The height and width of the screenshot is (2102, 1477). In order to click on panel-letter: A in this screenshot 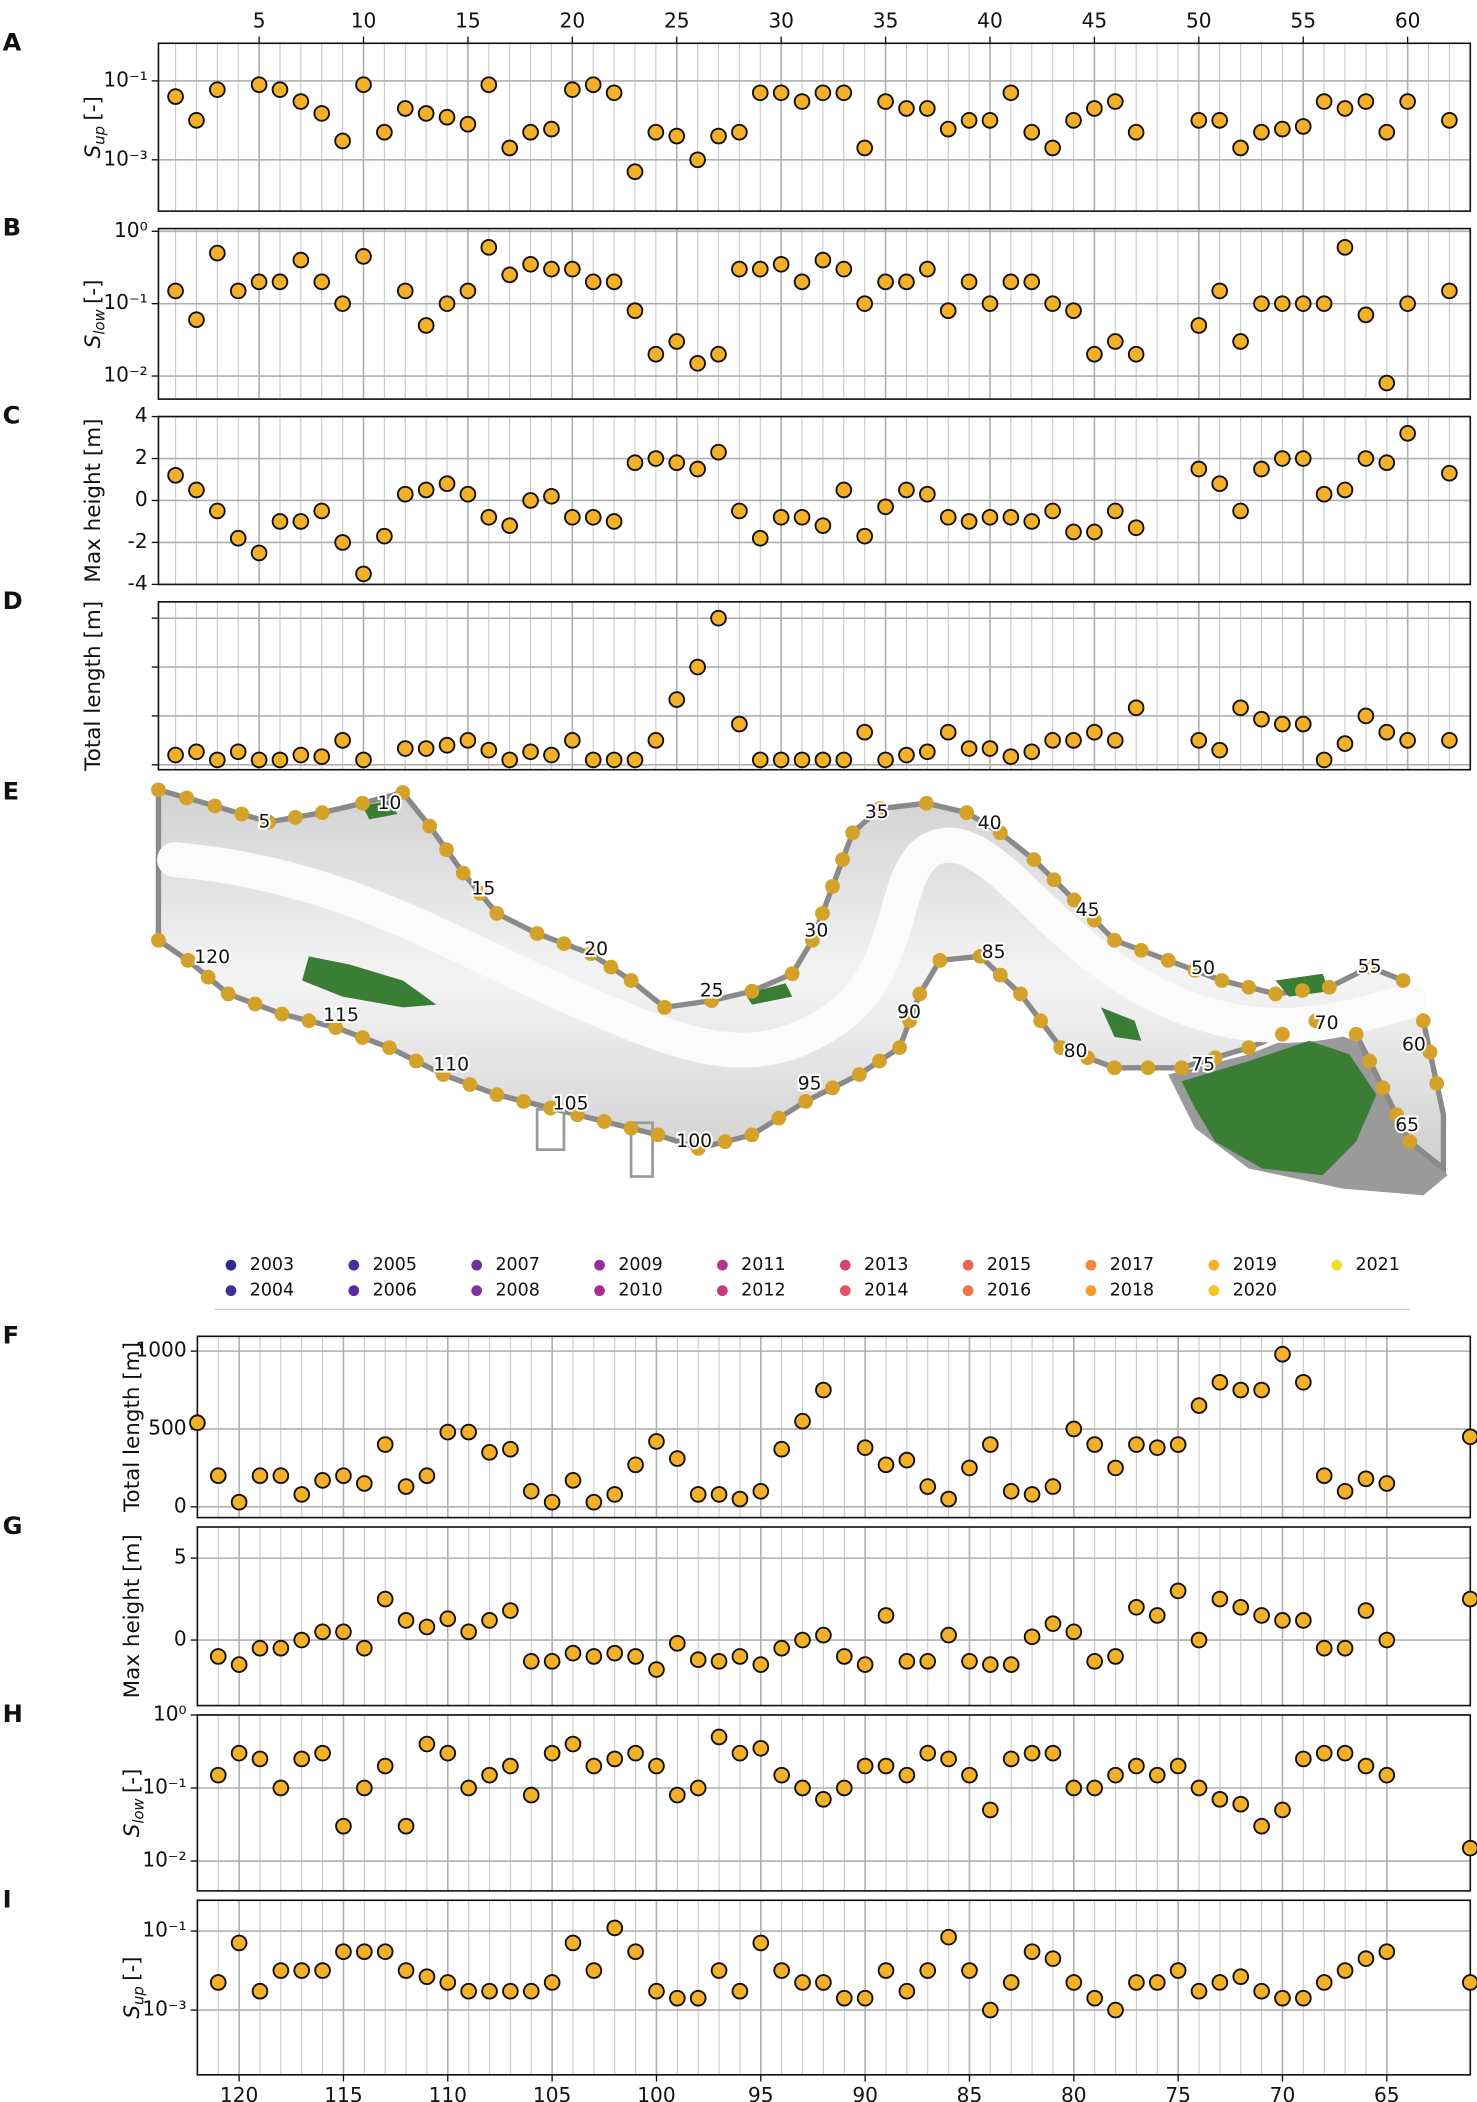, I will do `click(12, 42)`.